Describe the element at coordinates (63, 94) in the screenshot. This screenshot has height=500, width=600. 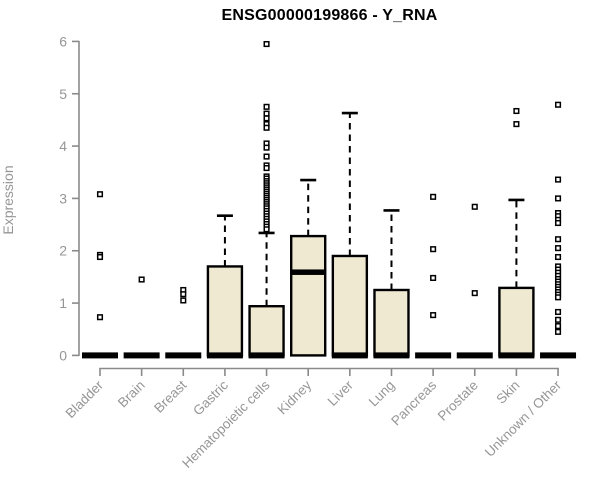
I see `y-tick-label: 5` at that location.